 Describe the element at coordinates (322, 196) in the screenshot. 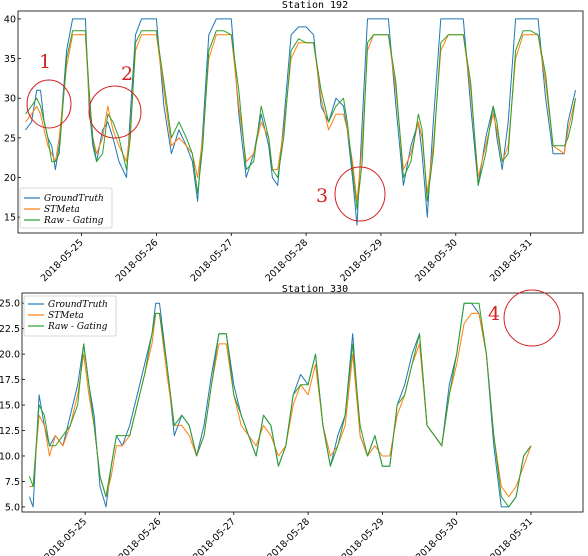

I see `annotation-label-3: 3` at that location.